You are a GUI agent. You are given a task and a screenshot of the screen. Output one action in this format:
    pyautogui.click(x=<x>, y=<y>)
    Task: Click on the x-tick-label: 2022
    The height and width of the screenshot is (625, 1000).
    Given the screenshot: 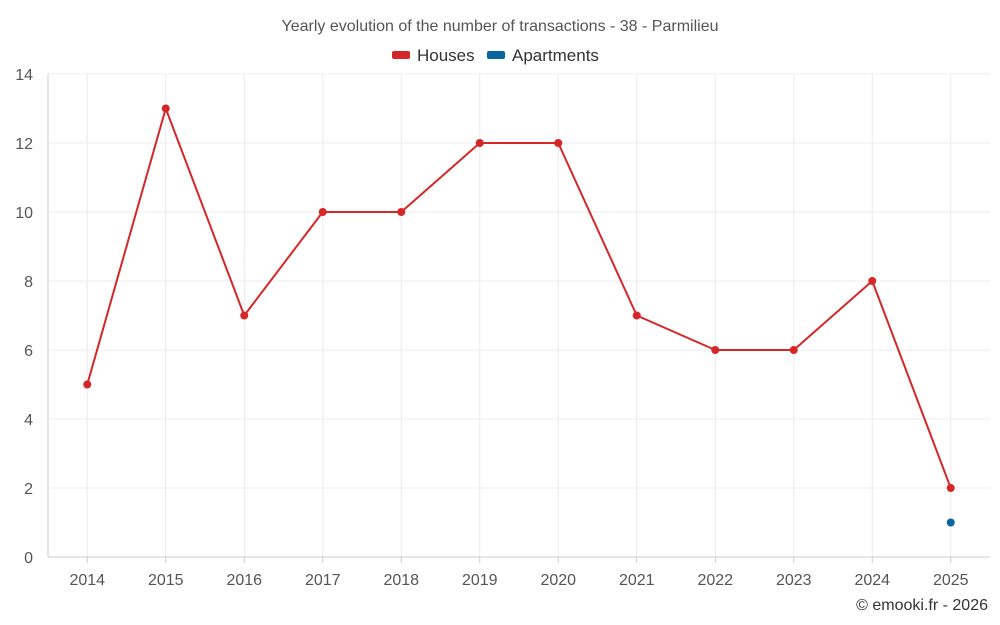 What is the action you would take?
    pyautogui.click(x=715, y=580)
    